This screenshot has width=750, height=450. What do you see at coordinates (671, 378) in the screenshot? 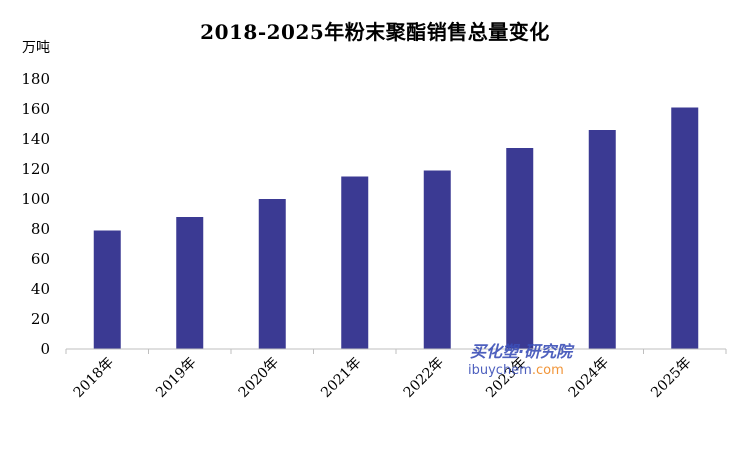
I see `x-category-label: 2025年` at bounding box center [671, 378].